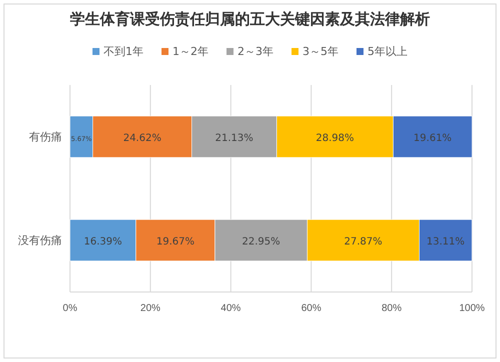  Describe the element at coordinates (230, 308) in the screenshot. I see `x-tick-label: 40%` at that location.